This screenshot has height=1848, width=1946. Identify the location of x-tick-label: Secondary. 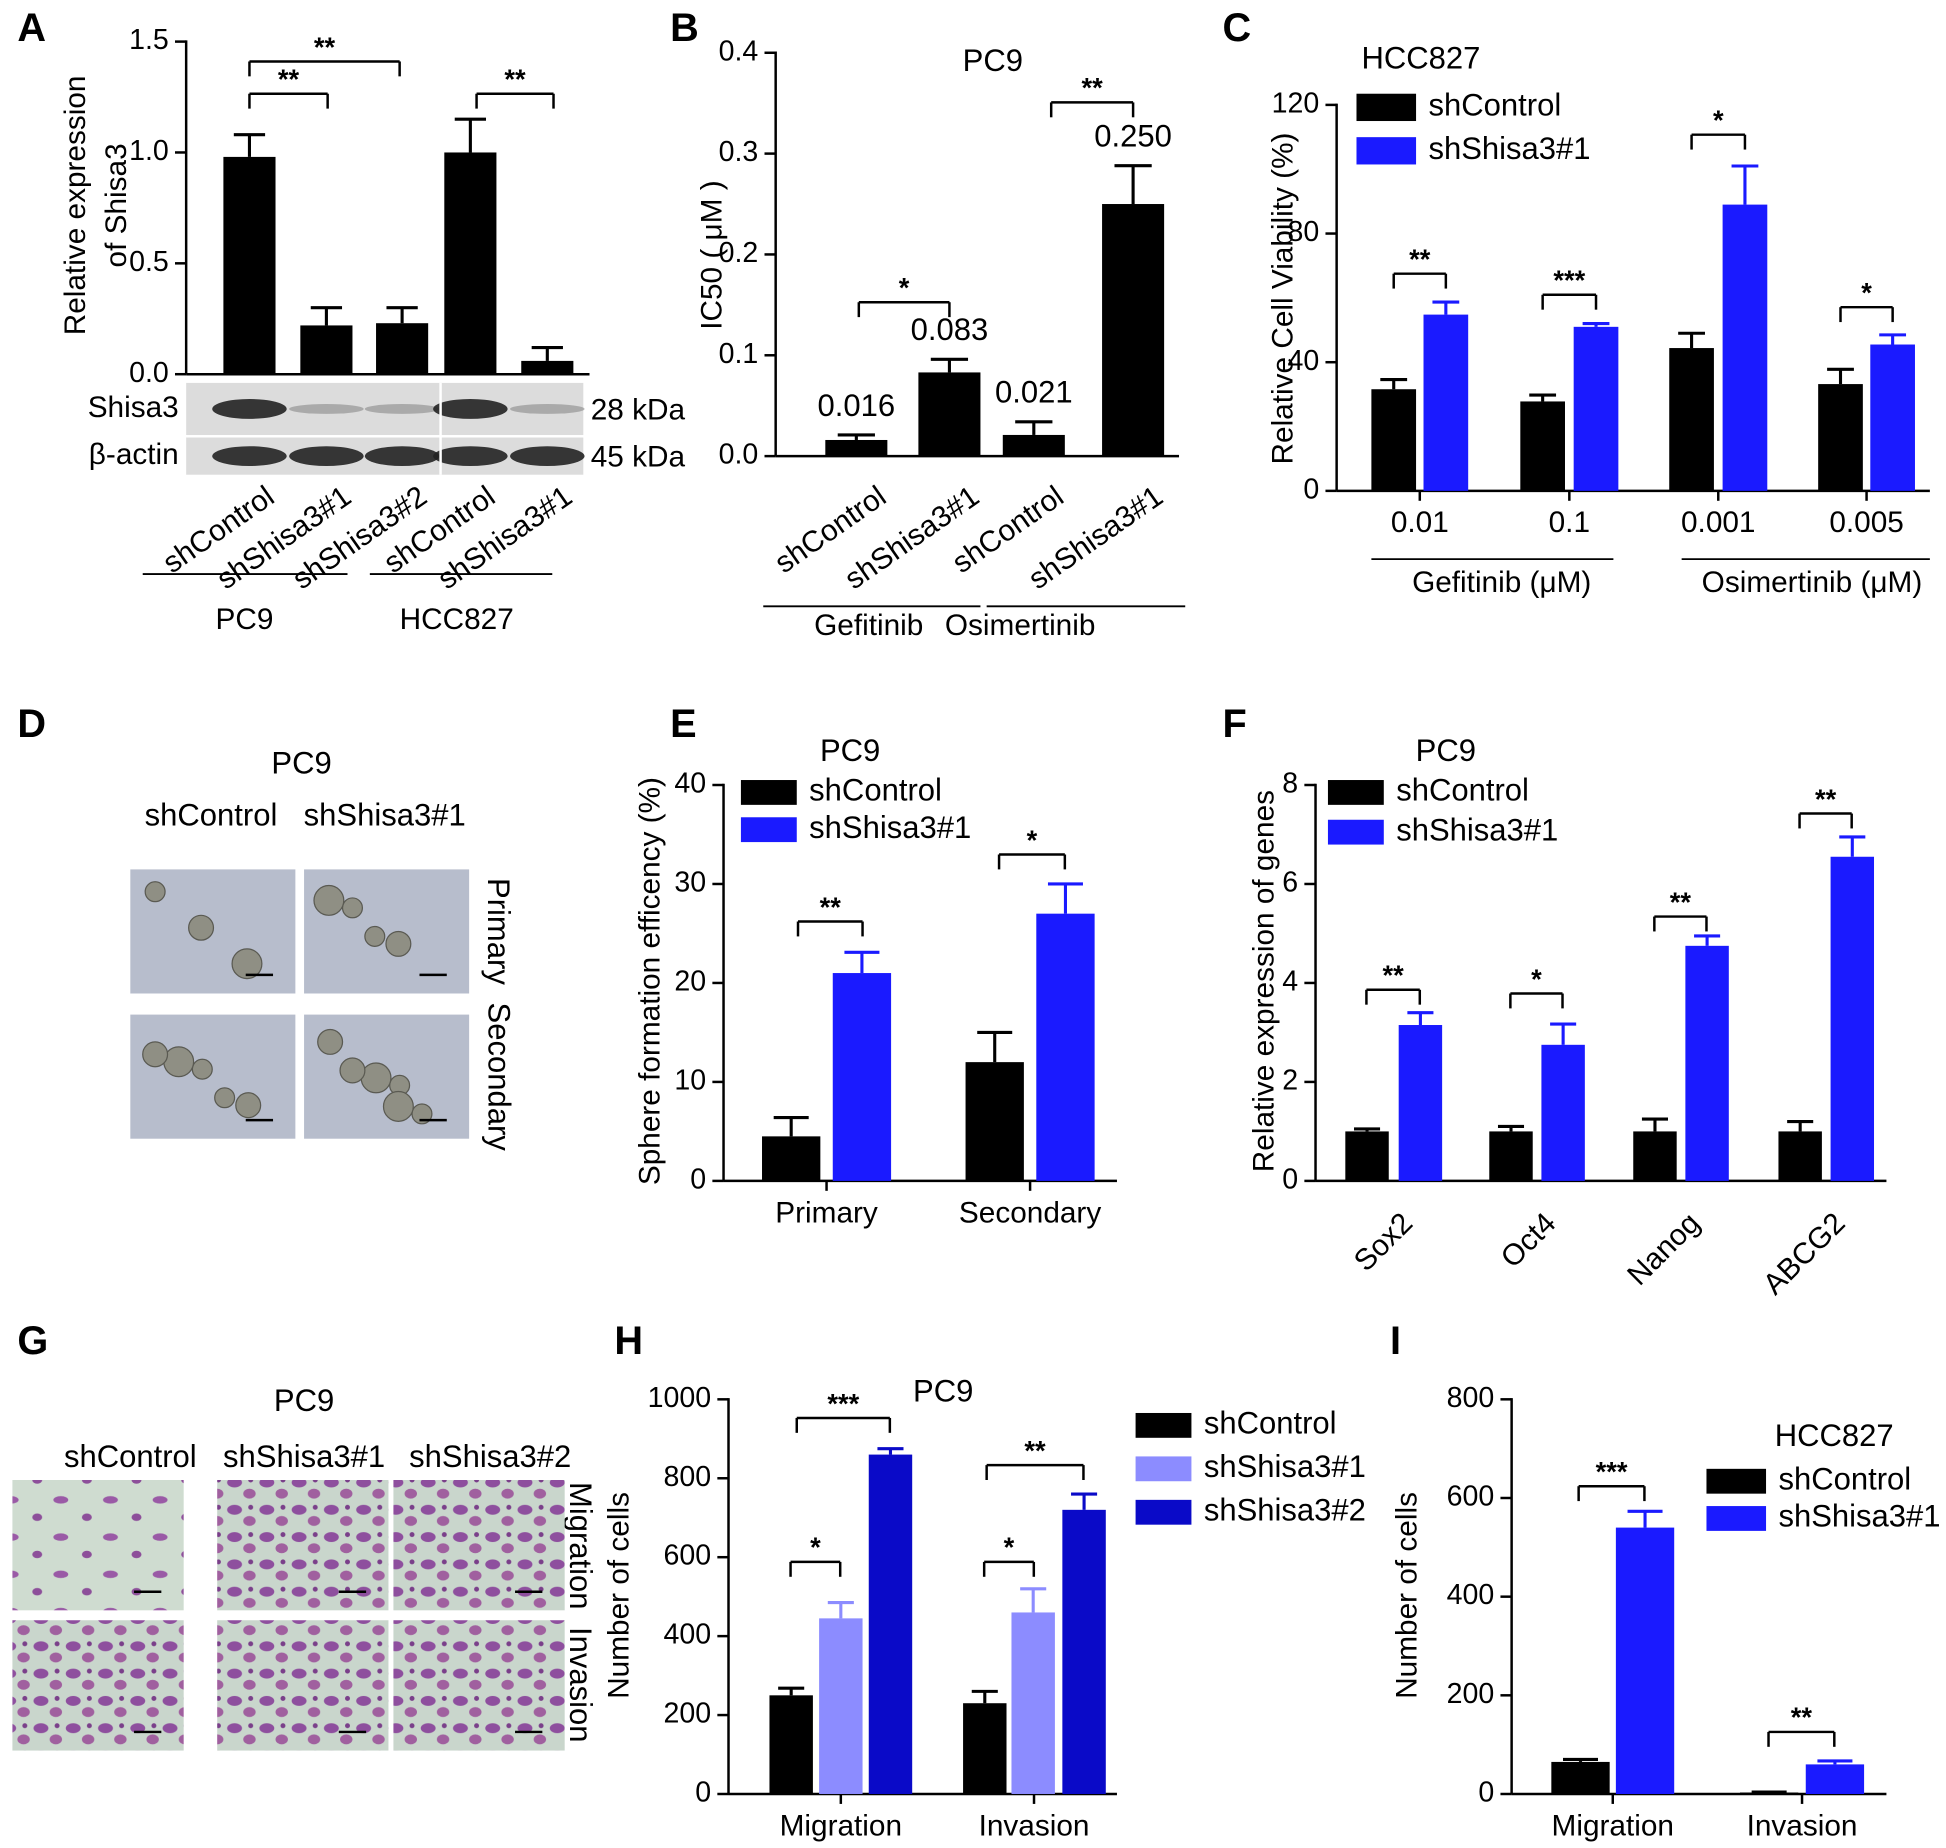
(1030, 1212).